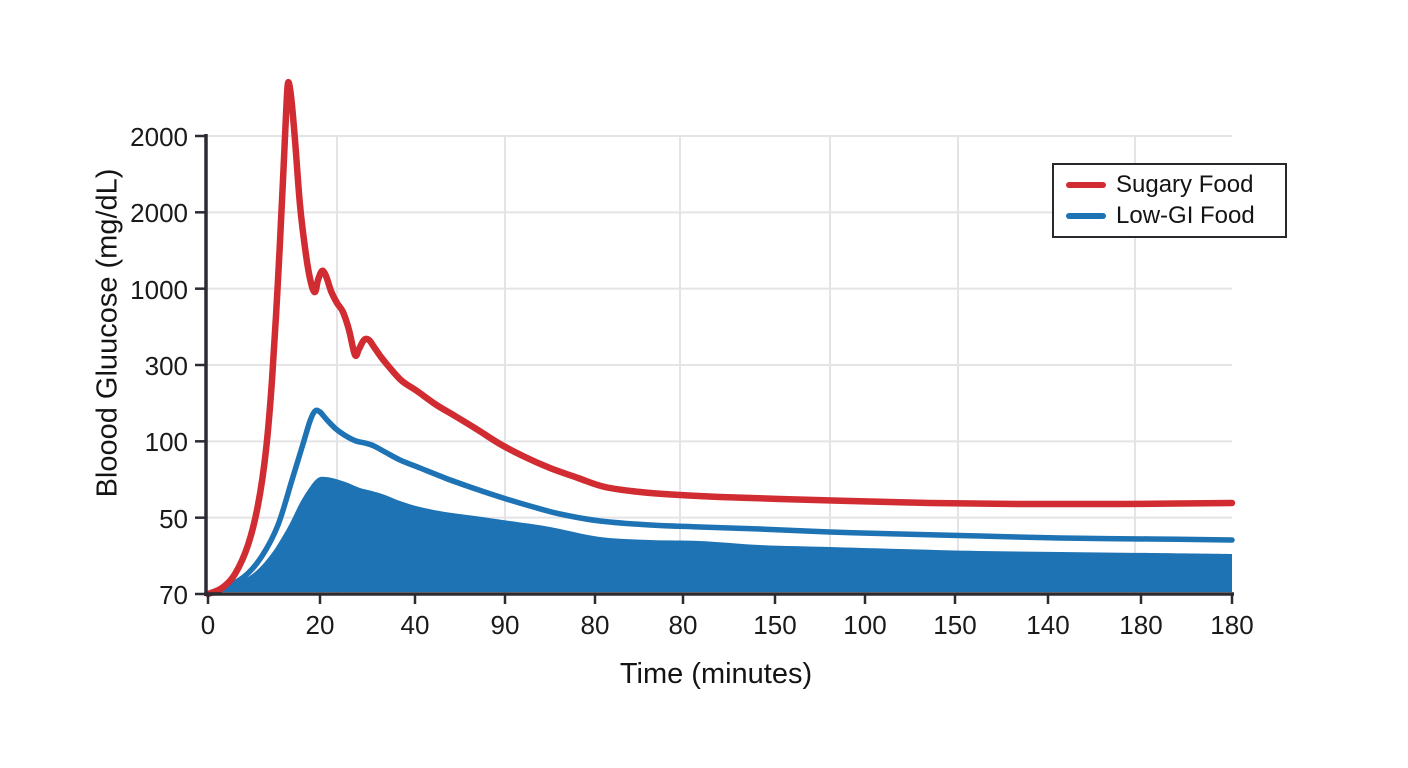  Describe the element at coordinates (320, 625) in the screenshot. I see `x-tick-label: 20` at that location.